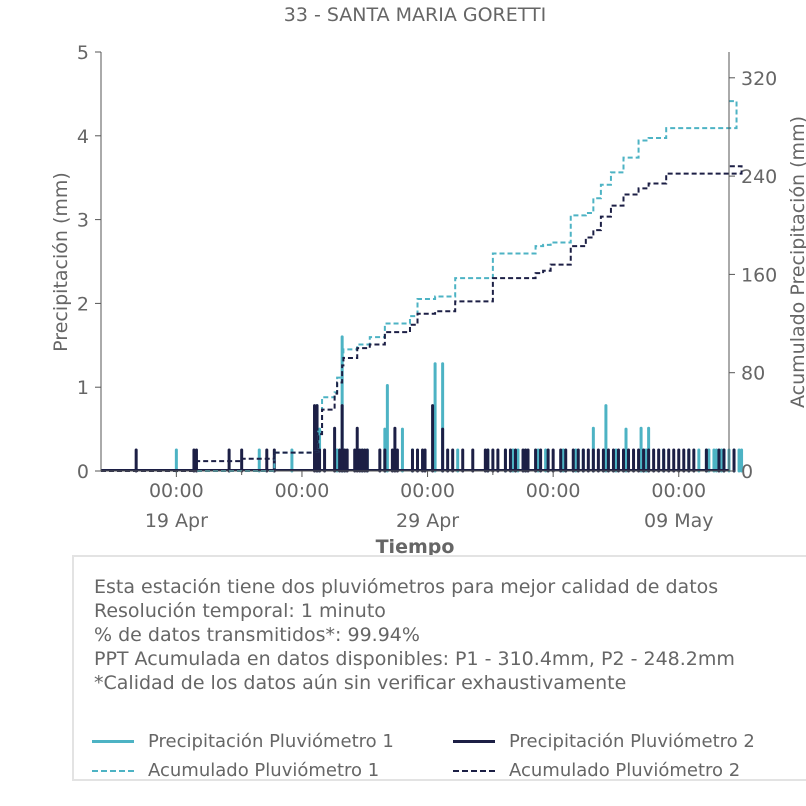  I want to click on legend-label: Acumulado Pluviómetro 2, so click(625, 770).